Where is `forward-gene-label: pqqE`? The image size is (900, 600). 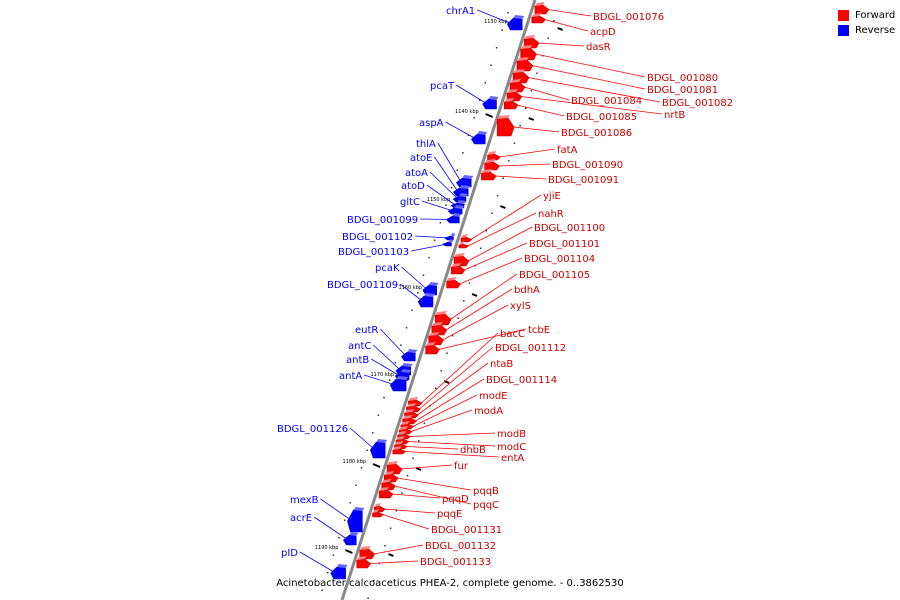
forward-gene-label: pqqE is located at coordinates (449, 514).